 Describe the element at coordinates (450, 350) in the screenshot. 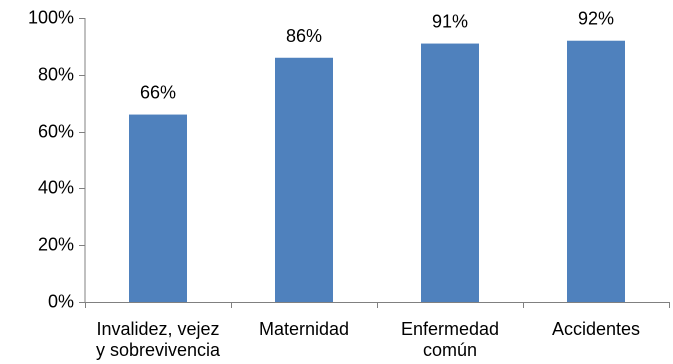

I see `category-label: común` at that location.